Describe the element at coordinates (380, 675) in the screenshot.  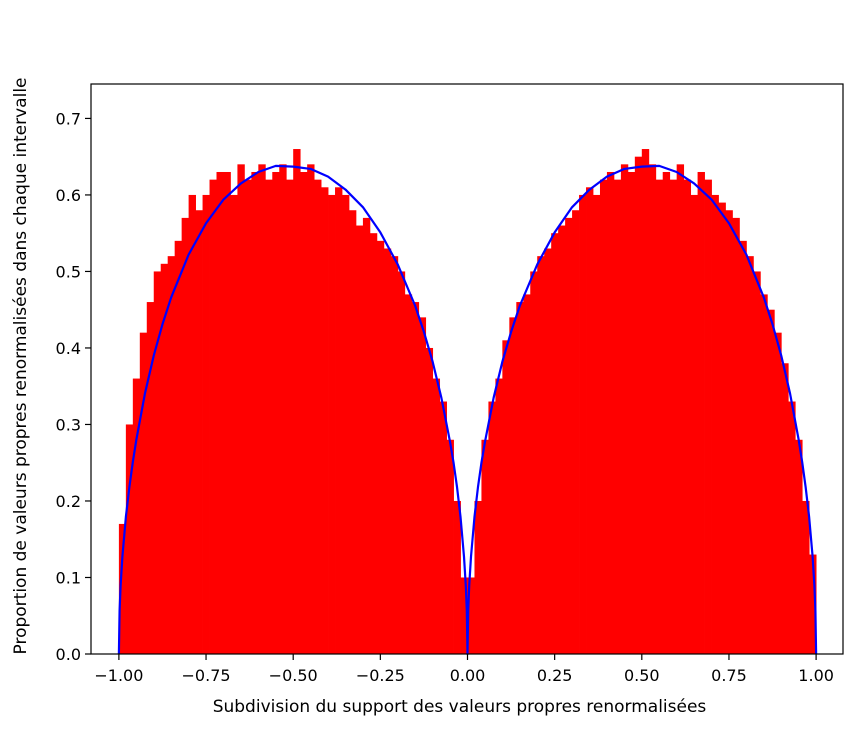
I see `x-tick-label: −0.25` at that location.